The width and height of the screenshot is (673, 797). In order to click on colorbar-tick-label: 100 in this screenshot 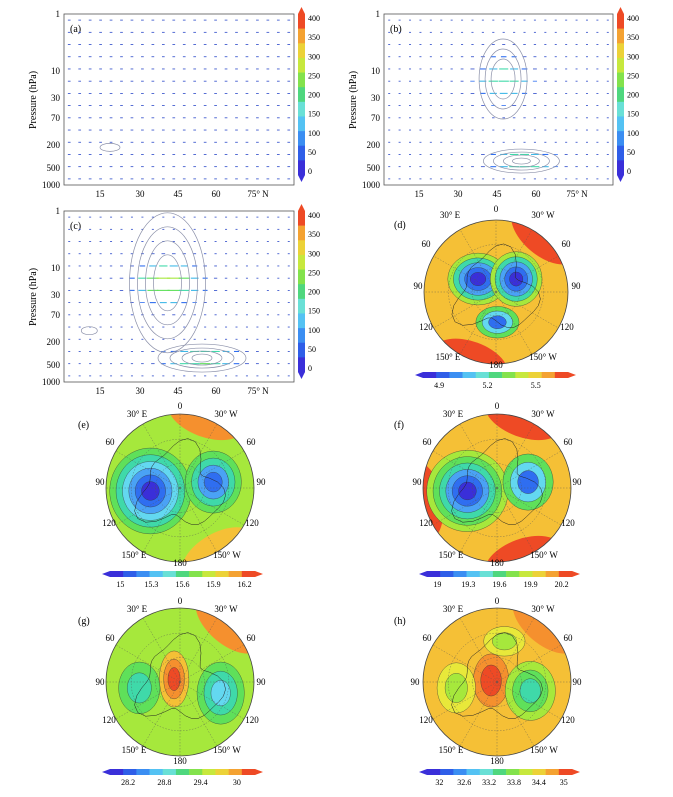, I will do `click(633, 133)`.